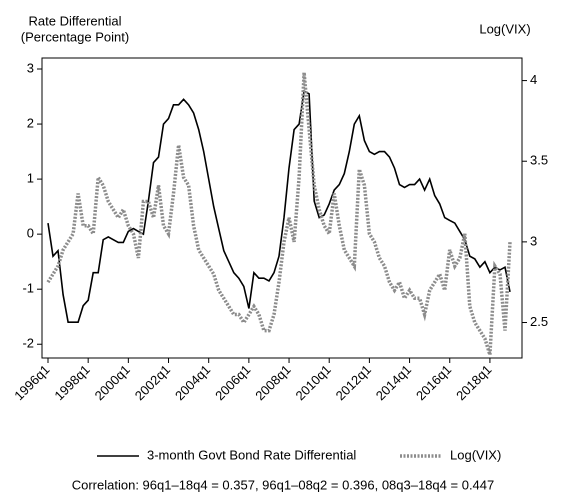 This screenshot has height=501, width=567. Describe the element at coordinates (31, 382) in the screenshot. I see `x-tick-label: 1996q1` at that location.